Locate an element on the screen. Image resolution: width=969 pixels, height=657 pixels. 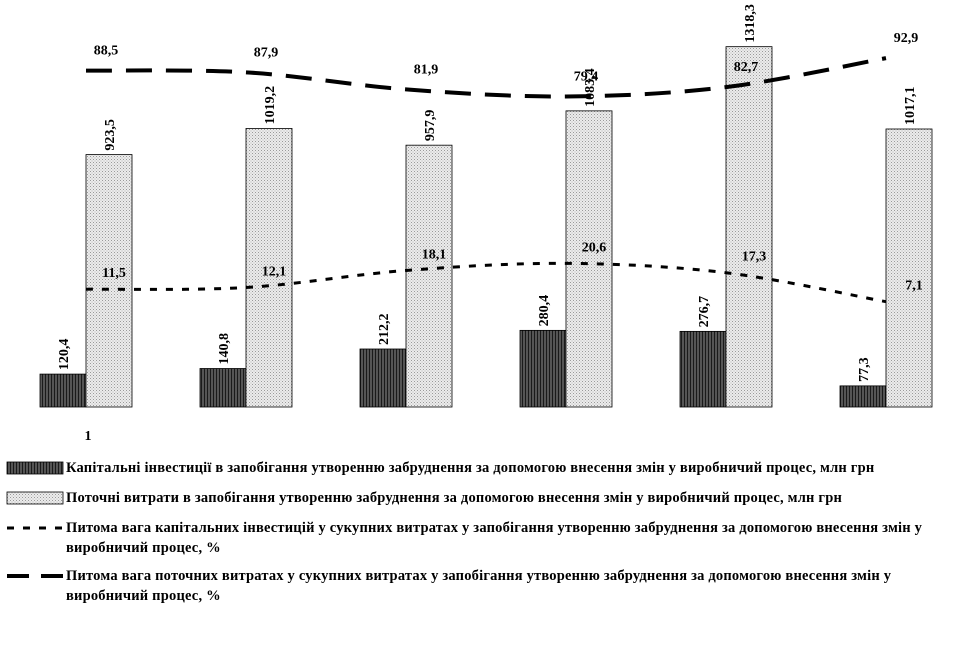
current-share-line is located at coordinates (486, 77).